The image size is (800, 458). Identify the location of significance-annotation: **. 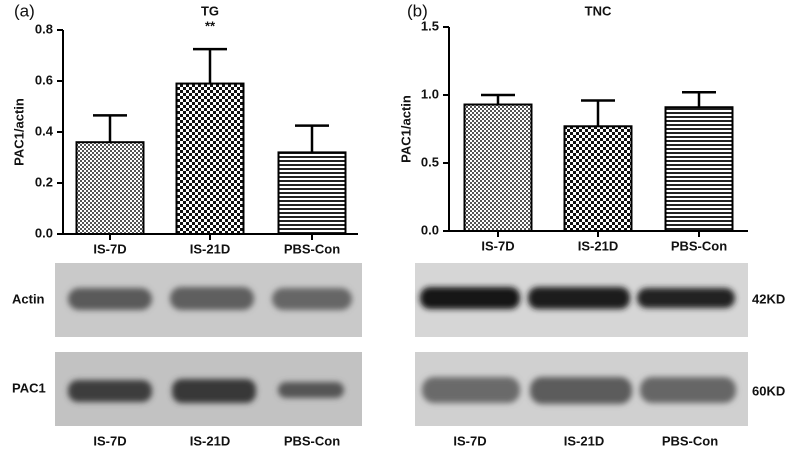
(210, 26).